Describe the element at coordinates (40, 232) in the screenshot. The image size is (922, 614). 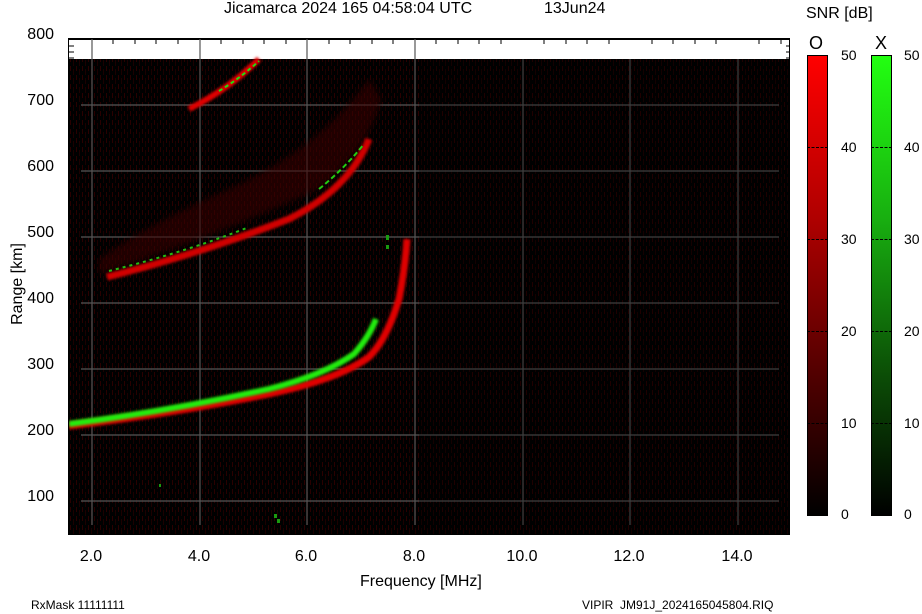
I see `y-tick-500: 500` at that location.